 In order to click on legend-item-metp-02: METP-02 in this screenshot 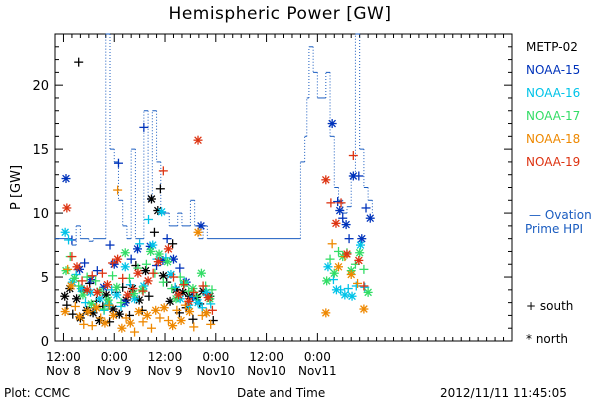, I will do `click(552, 47)`.